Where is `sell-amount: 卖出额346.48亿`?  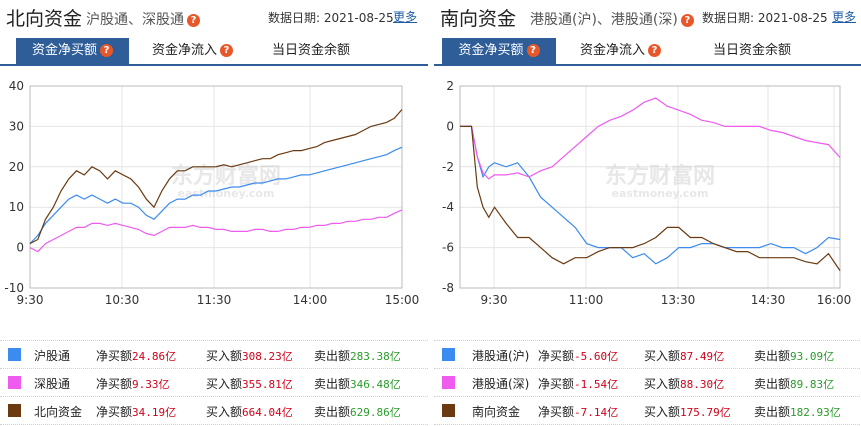
sell-amount: 卖出额346.48亿 is located at coordinates (357, 383).